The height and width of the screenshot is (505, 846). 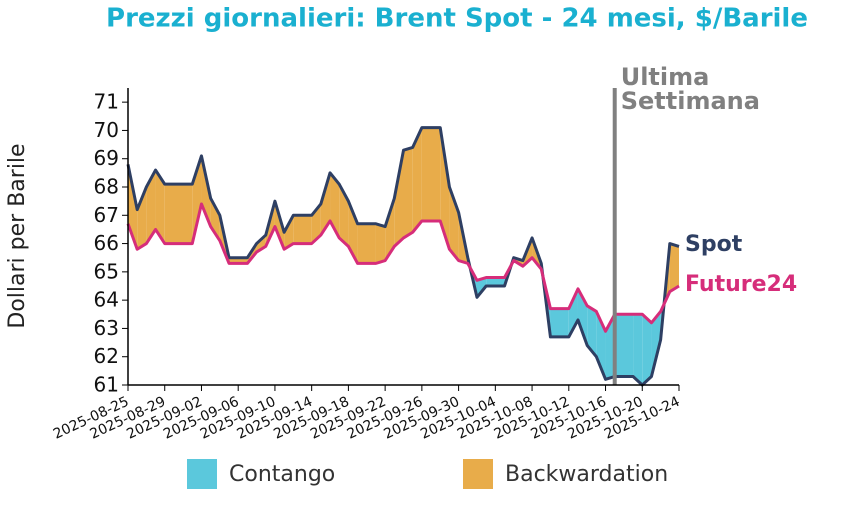 What do you see at coordinates (741, 284) in the screenshot?
I see `series-label: Future24` at bounding box center [741, 284].